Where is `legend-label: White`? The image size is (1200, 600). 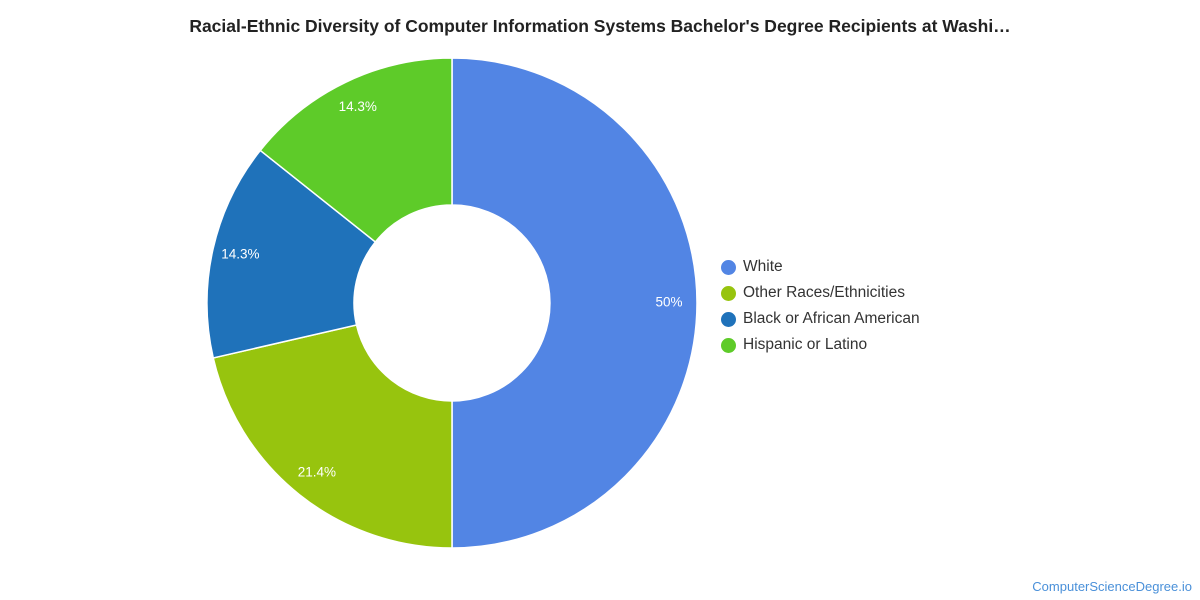
legend-label: White is located at coordinates (763, 266).